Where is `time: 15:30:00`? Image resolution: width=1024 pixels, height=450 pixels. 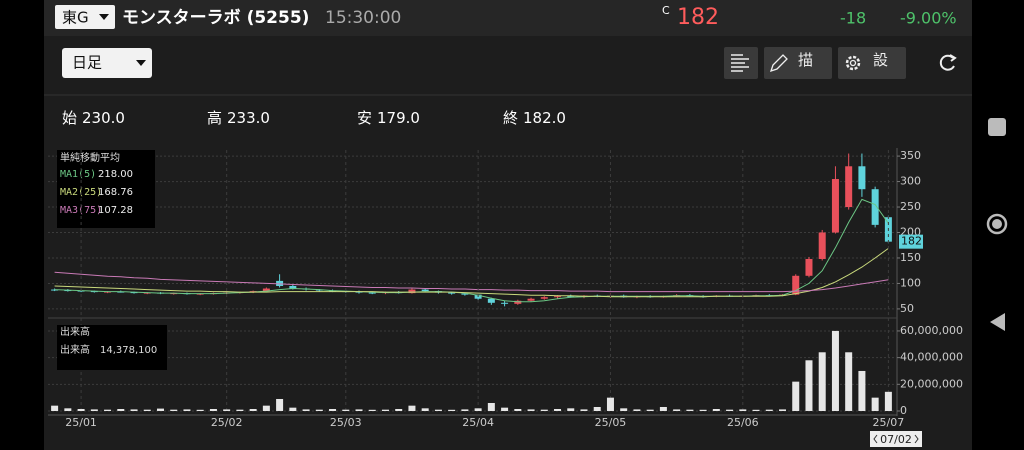
time: 15:30:00 is located at coordinates (363, 18).